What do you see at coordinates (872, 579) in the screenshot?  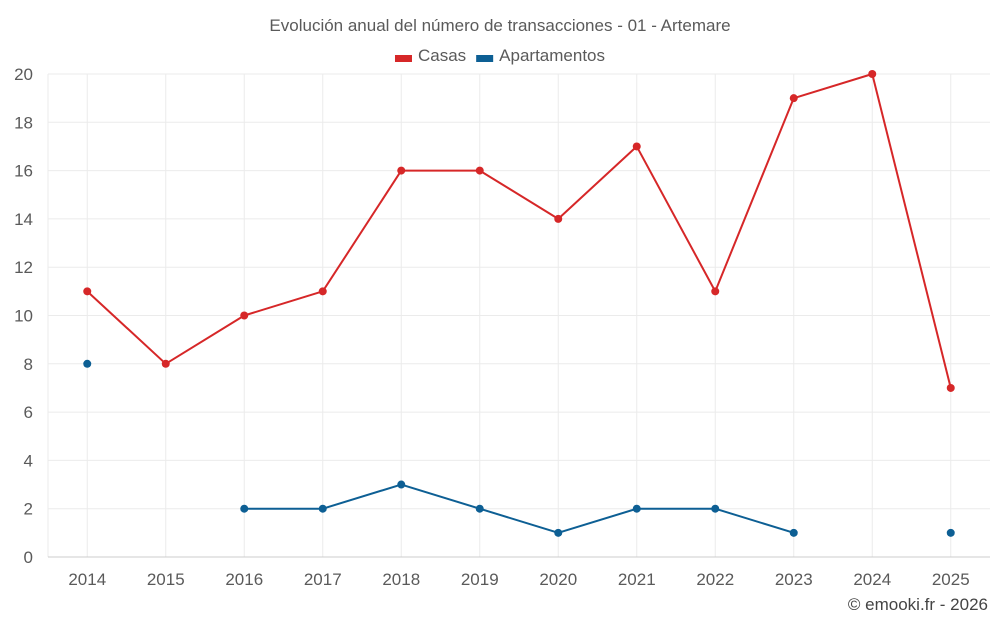 I see `x-tick-label: 2024` at bounding box center [872, 579].